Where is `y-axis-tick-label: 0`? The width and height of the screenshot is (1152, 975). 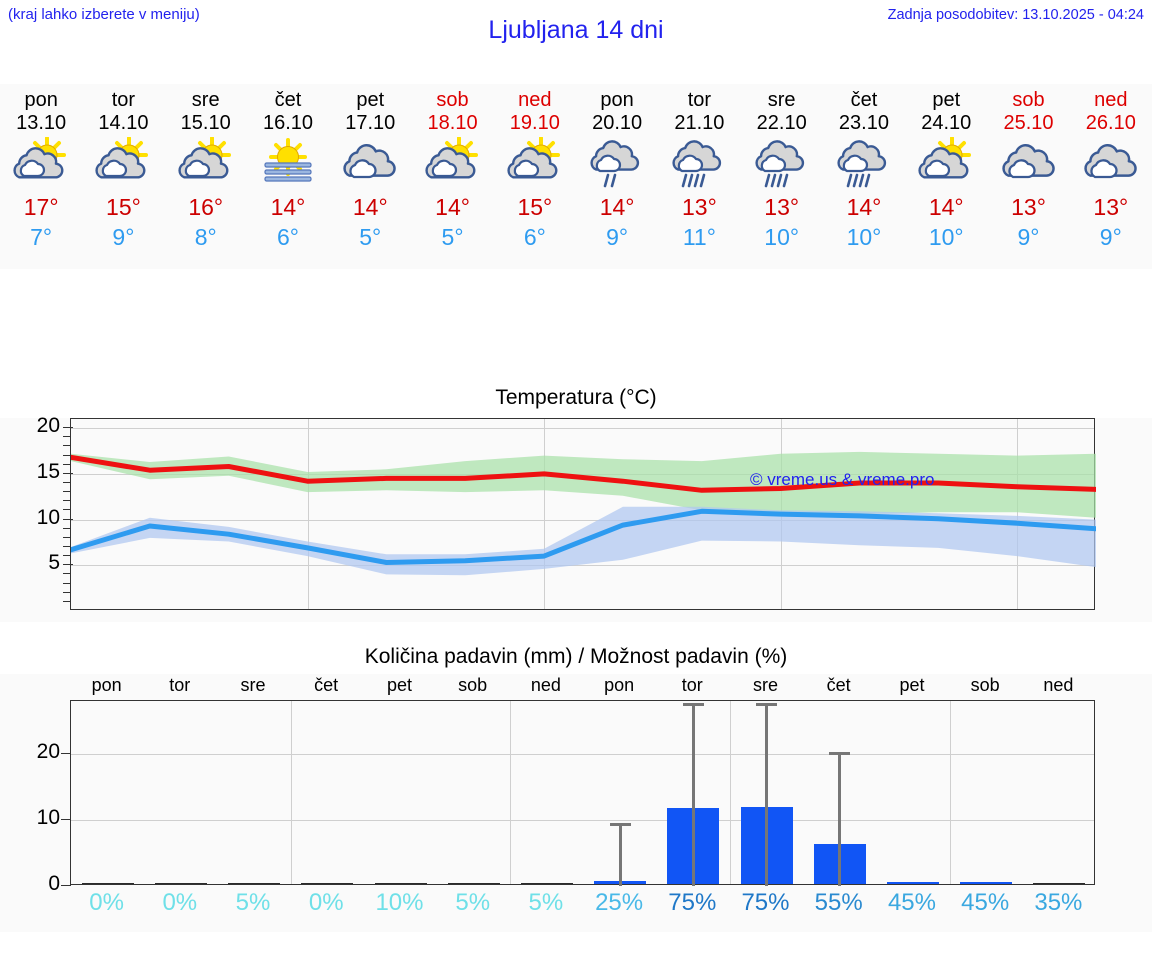 y-axis-tick-label: 0 is located at coordinates (54, 883).